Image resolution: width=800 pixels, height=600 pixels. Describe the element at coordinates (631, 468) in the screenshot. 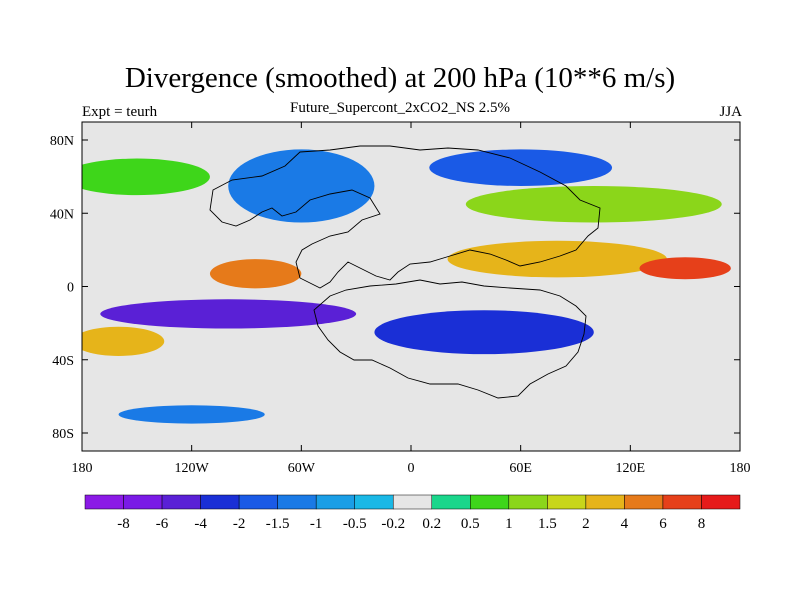

I see `x-tick-label: 120E` at that location.